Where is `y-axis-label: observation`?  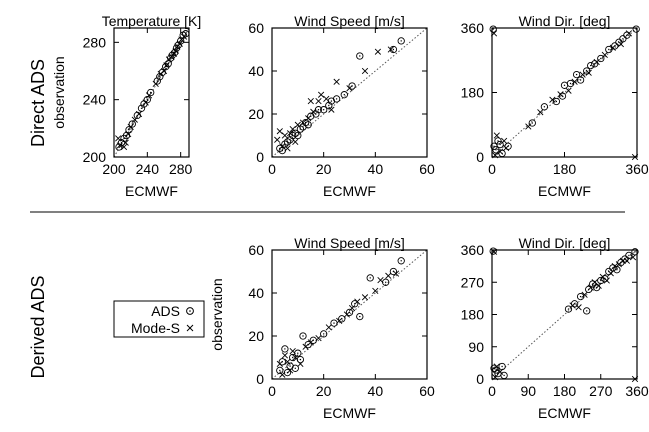
y-axis-label: observation is located at coordinates (217, 314).